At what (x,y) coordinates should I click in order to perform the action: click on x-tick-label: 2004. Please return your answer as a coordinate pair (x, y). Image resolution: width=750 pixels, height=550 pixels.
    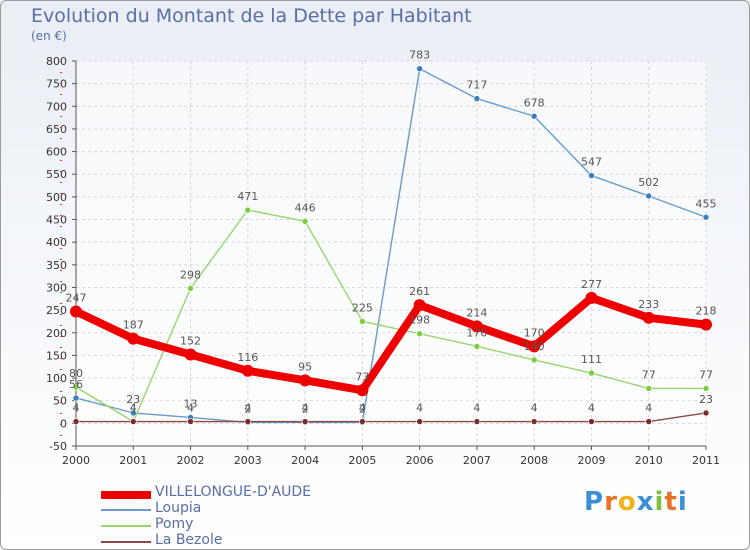
    Looking at the image, I should click on (305, 460).